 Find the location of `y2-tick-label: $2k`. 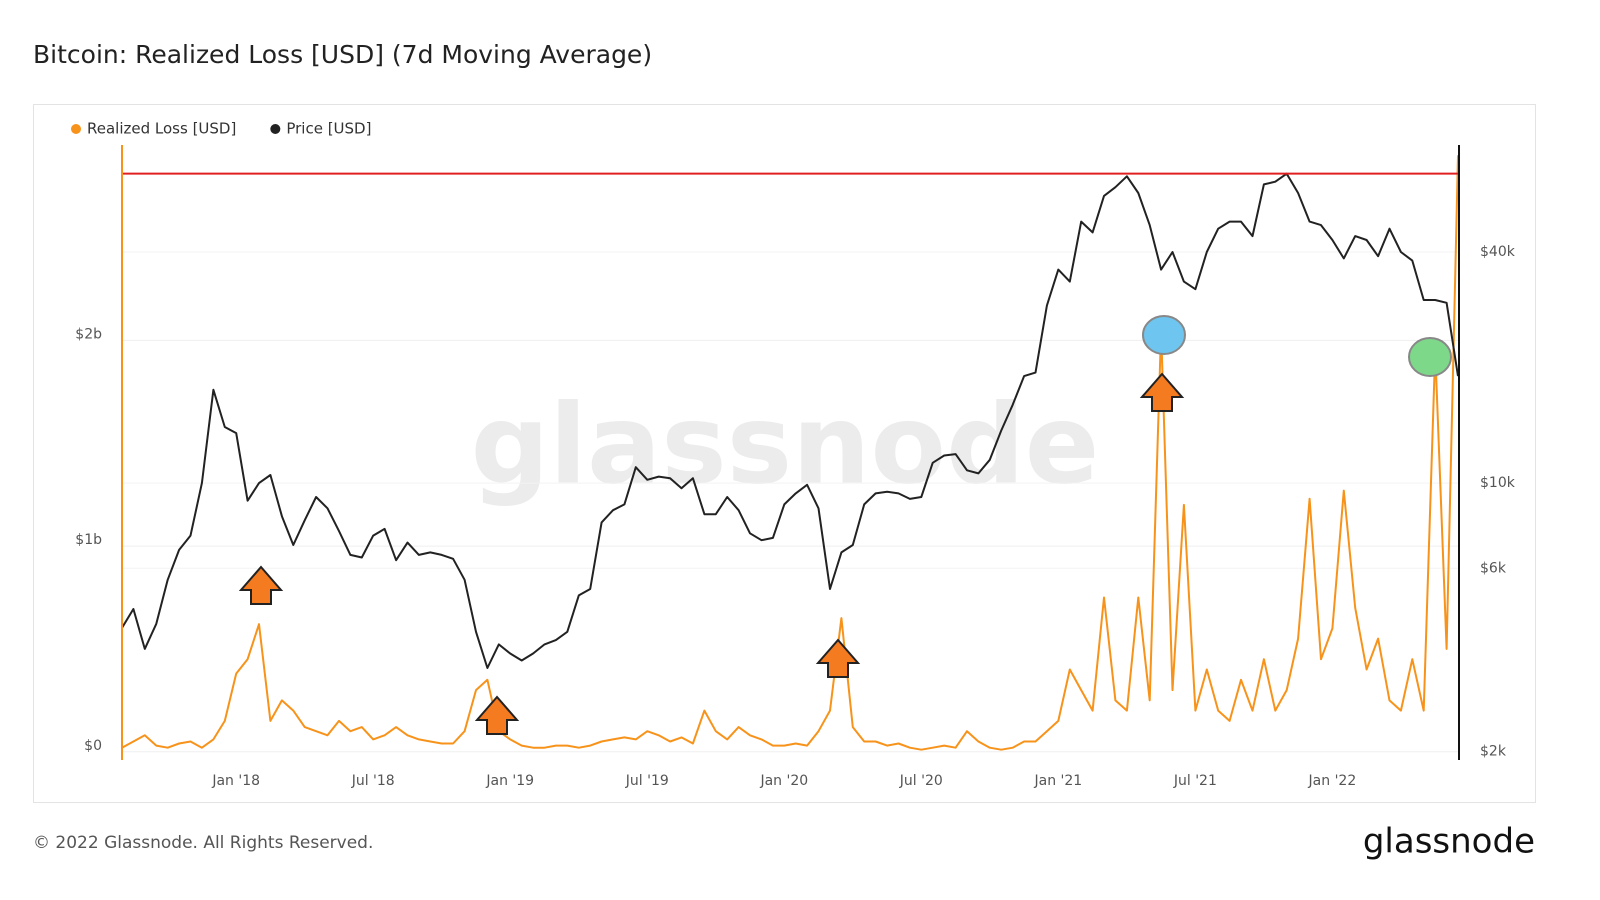

y2-tick-label: $2k is located at coordinates (1493, 751).